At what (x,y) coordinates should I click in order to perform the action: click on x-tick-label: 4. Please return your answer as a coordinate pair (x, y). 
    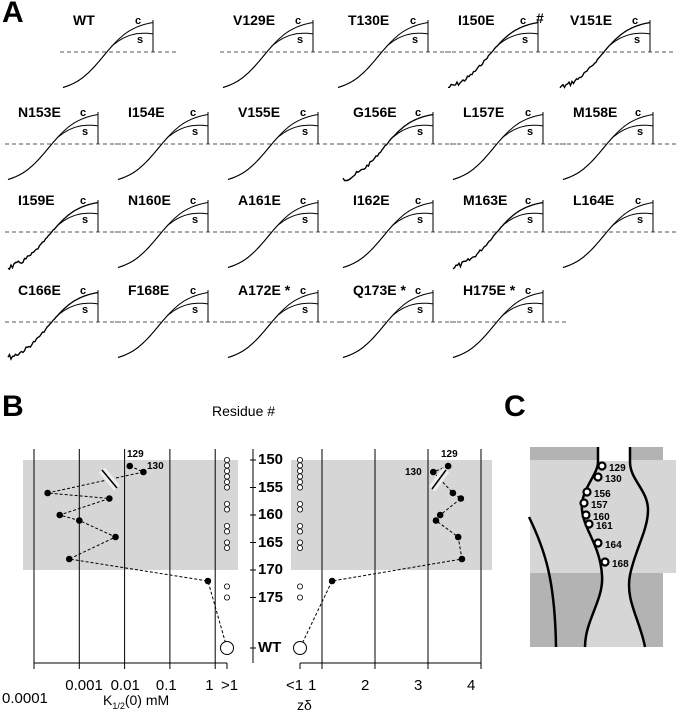
    Looking at the image, I should click on (471, 685).